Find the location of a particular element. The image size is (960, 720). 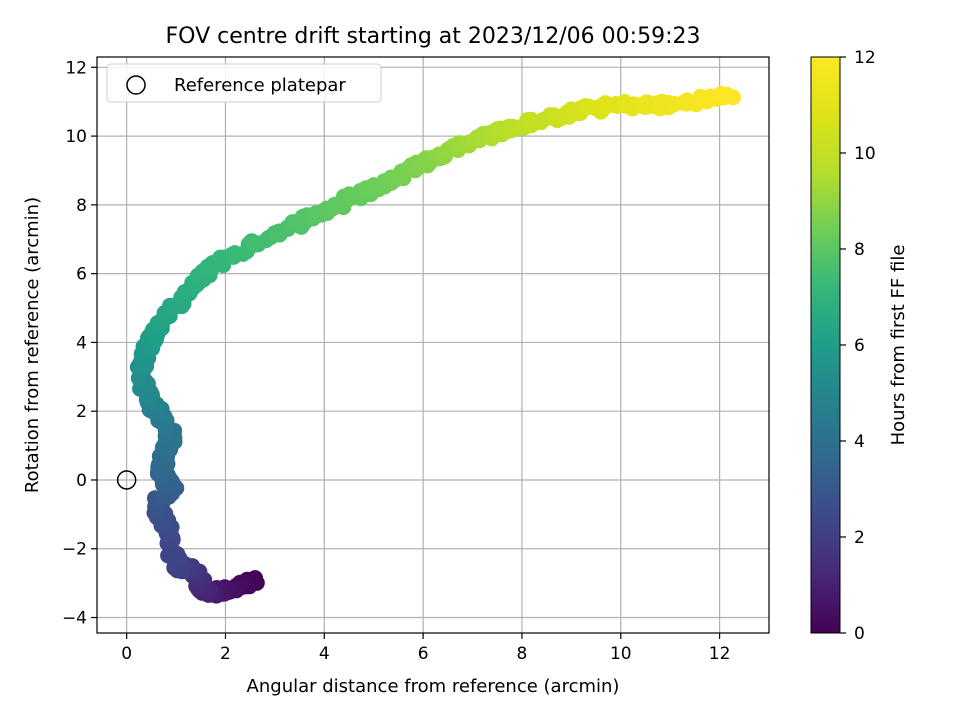

x-tick-label: 12 is located at coordinates (720, 654).